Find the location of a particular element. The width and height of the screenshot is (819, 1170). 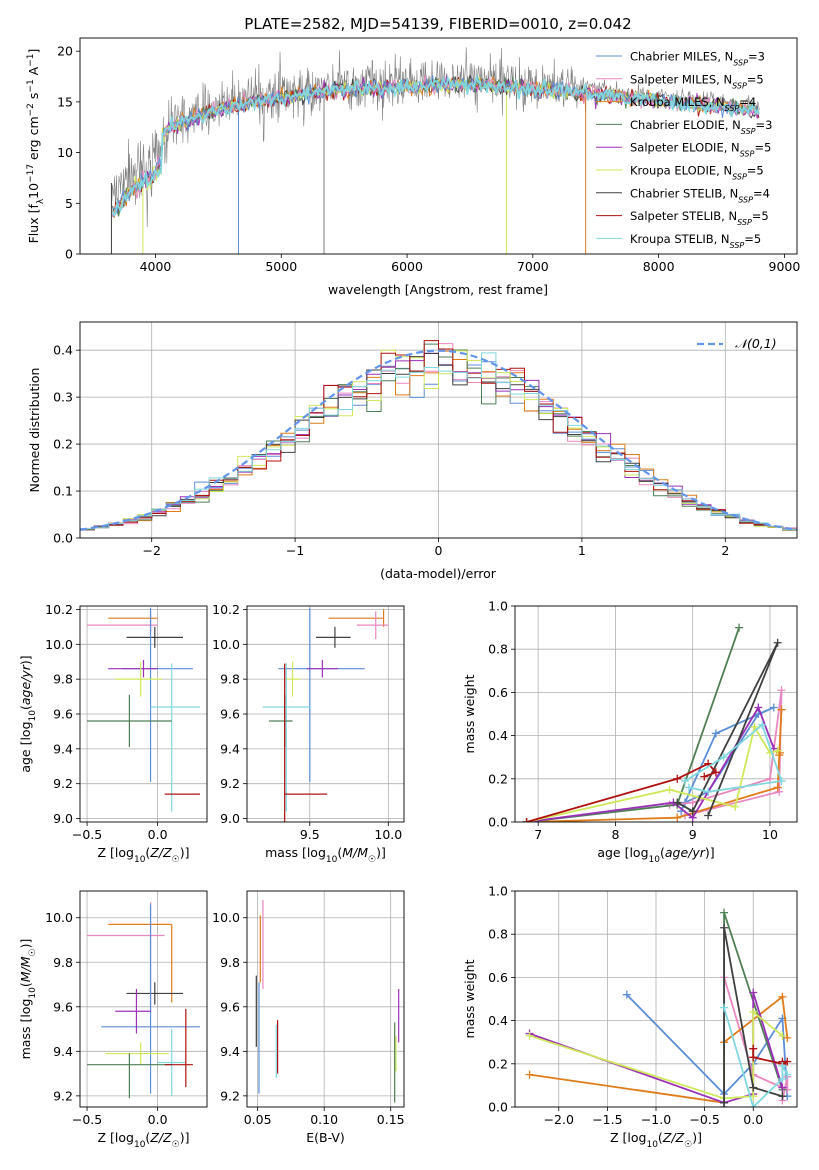

y-tick-label: 0.2 is located at coordinates (63, 444).